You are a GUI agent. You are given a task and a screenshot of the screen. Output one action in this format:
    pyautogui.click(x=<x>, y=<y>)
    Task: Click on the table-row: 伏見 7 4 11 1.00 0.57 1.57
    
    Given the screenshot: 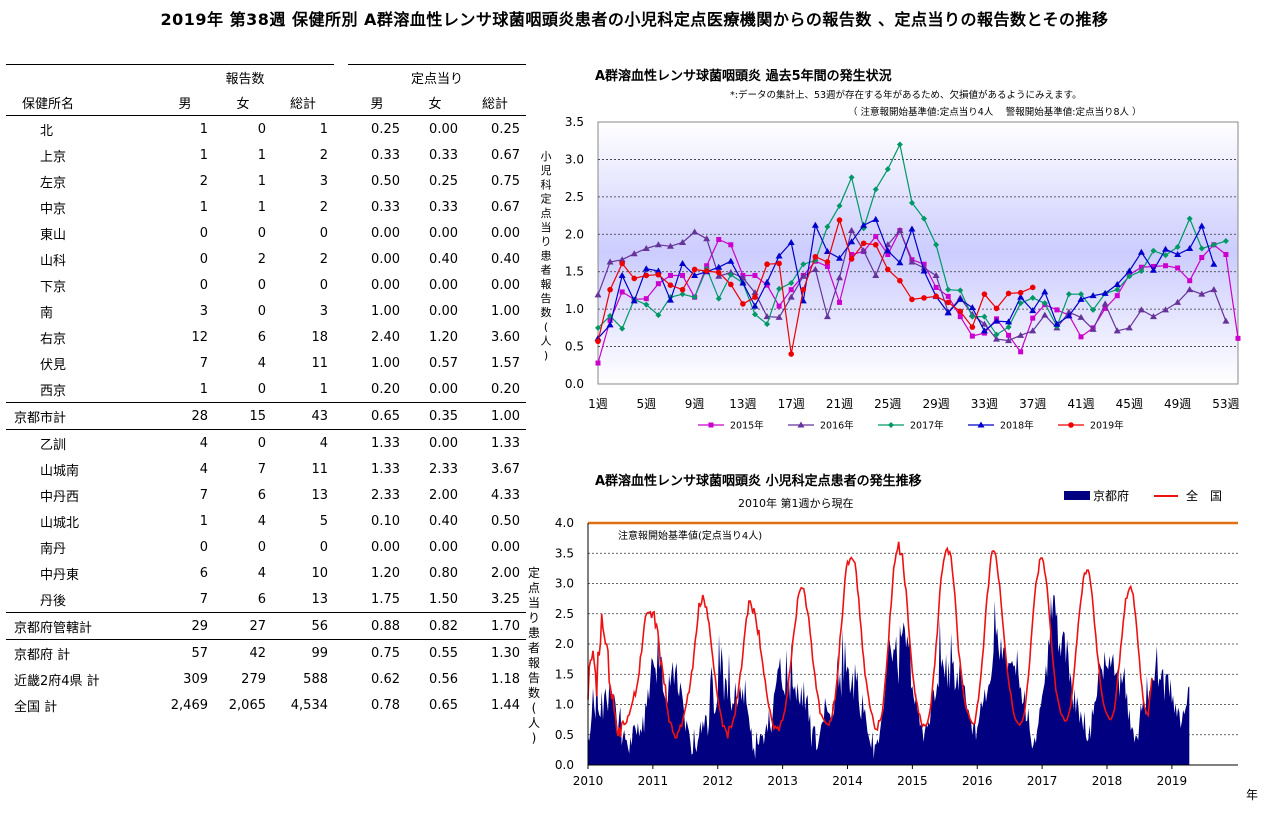 What is the action you would take?
    pyautogui.click(x=266, y=363)
    